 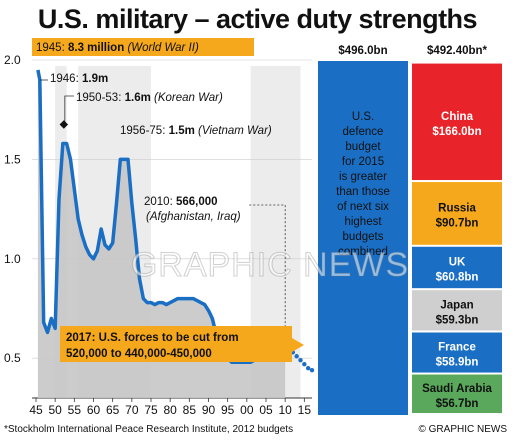 What do you see at coordinates (363, 207) in the screenshot?
I see `us-bar-text: of next six` at bounding box center [363, 207].